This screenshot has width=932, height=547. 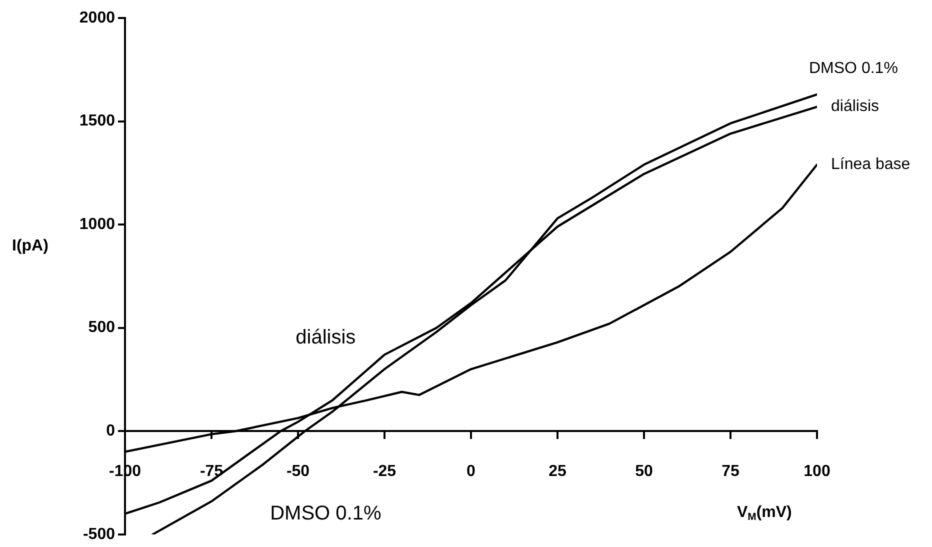 I want to click on x-tick-label: -25, so click(x=384, y=471).